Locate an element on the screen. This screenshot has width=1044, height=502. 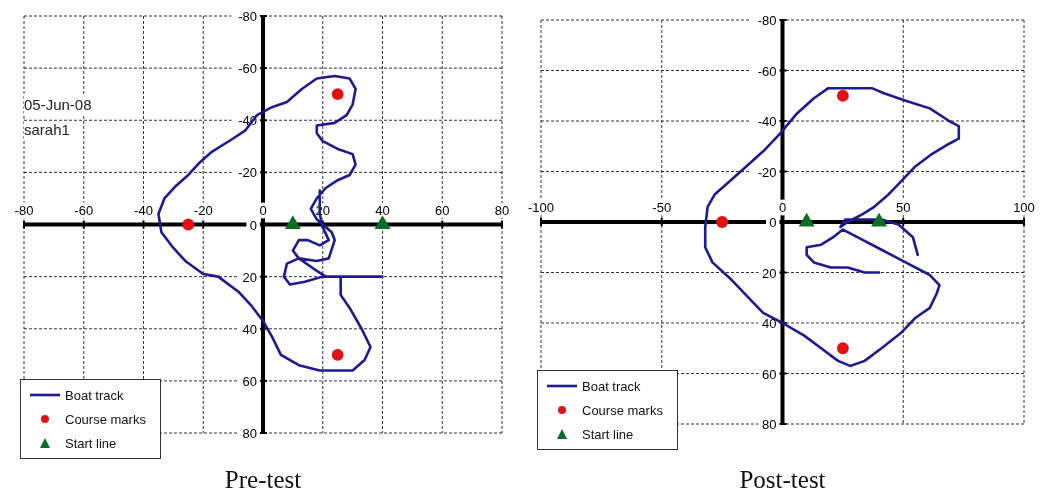
x-tick-label: -20 is located at coordinates (203, 210).